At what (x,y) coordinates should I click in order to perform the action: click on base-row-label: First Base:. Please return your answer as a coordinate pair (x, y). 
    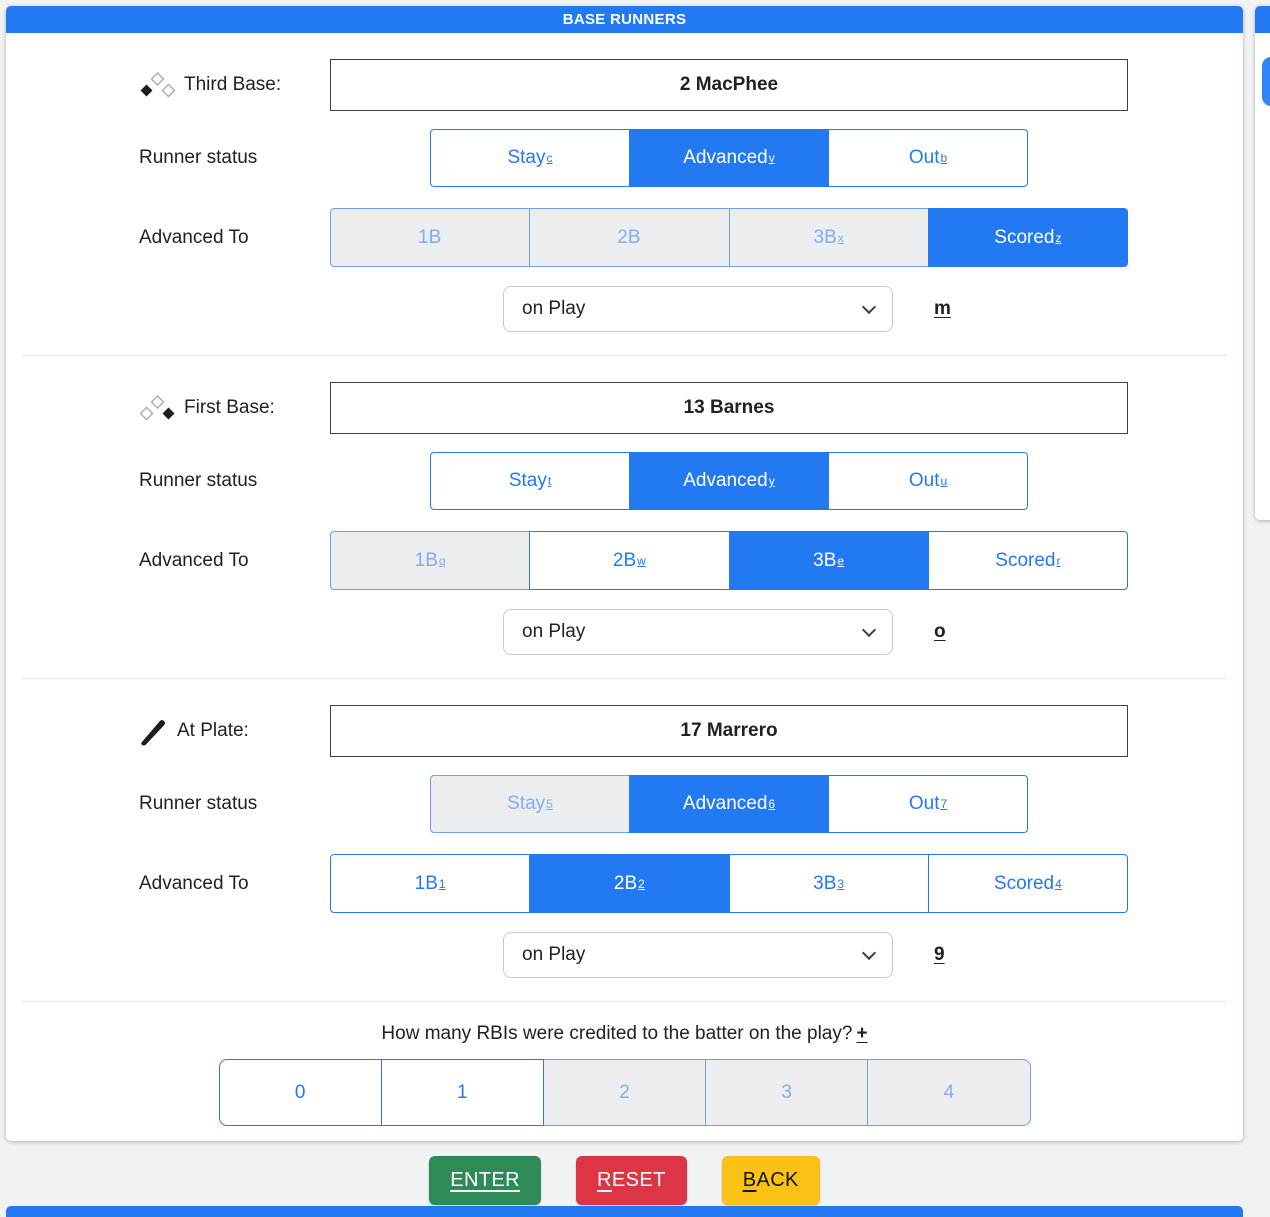
    Looking at the image, I should click on (168, 408).